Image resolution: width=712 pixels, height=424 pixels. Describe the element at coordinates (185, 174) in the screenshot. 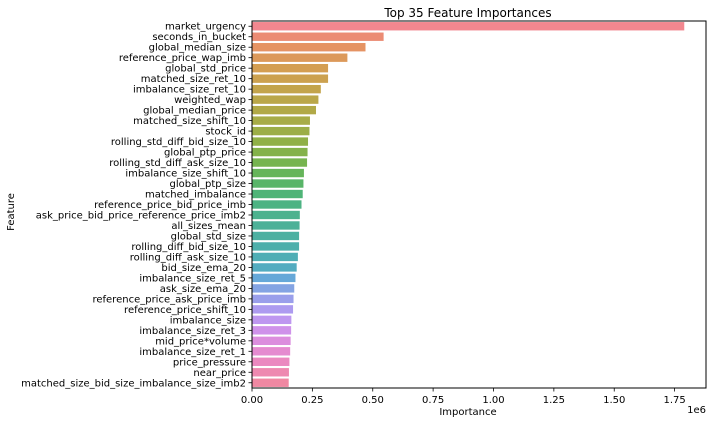

I see `y-tick-label: imbalance_size_shift_10` at that location.